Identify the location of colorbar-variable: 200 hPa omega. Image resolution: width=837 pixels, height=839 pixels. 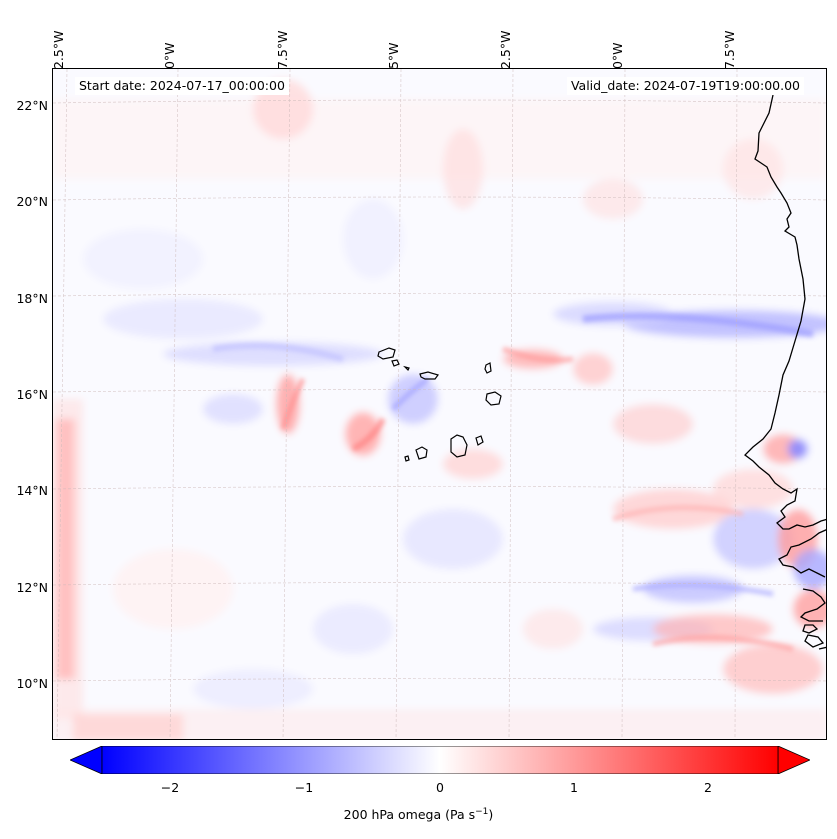
(392, 815).